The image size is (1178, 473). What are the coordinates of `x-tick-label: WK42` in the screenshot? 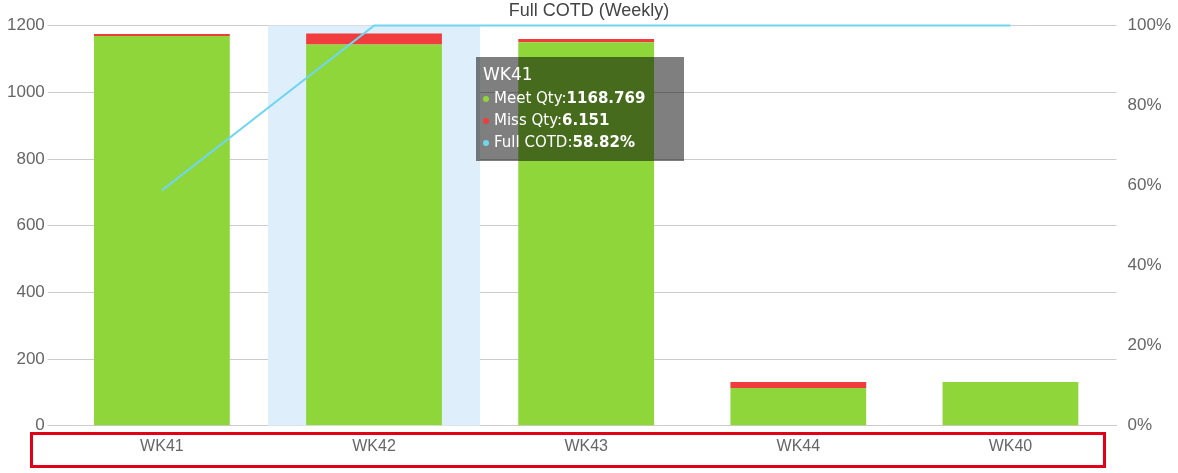 It's located at (374, 445).